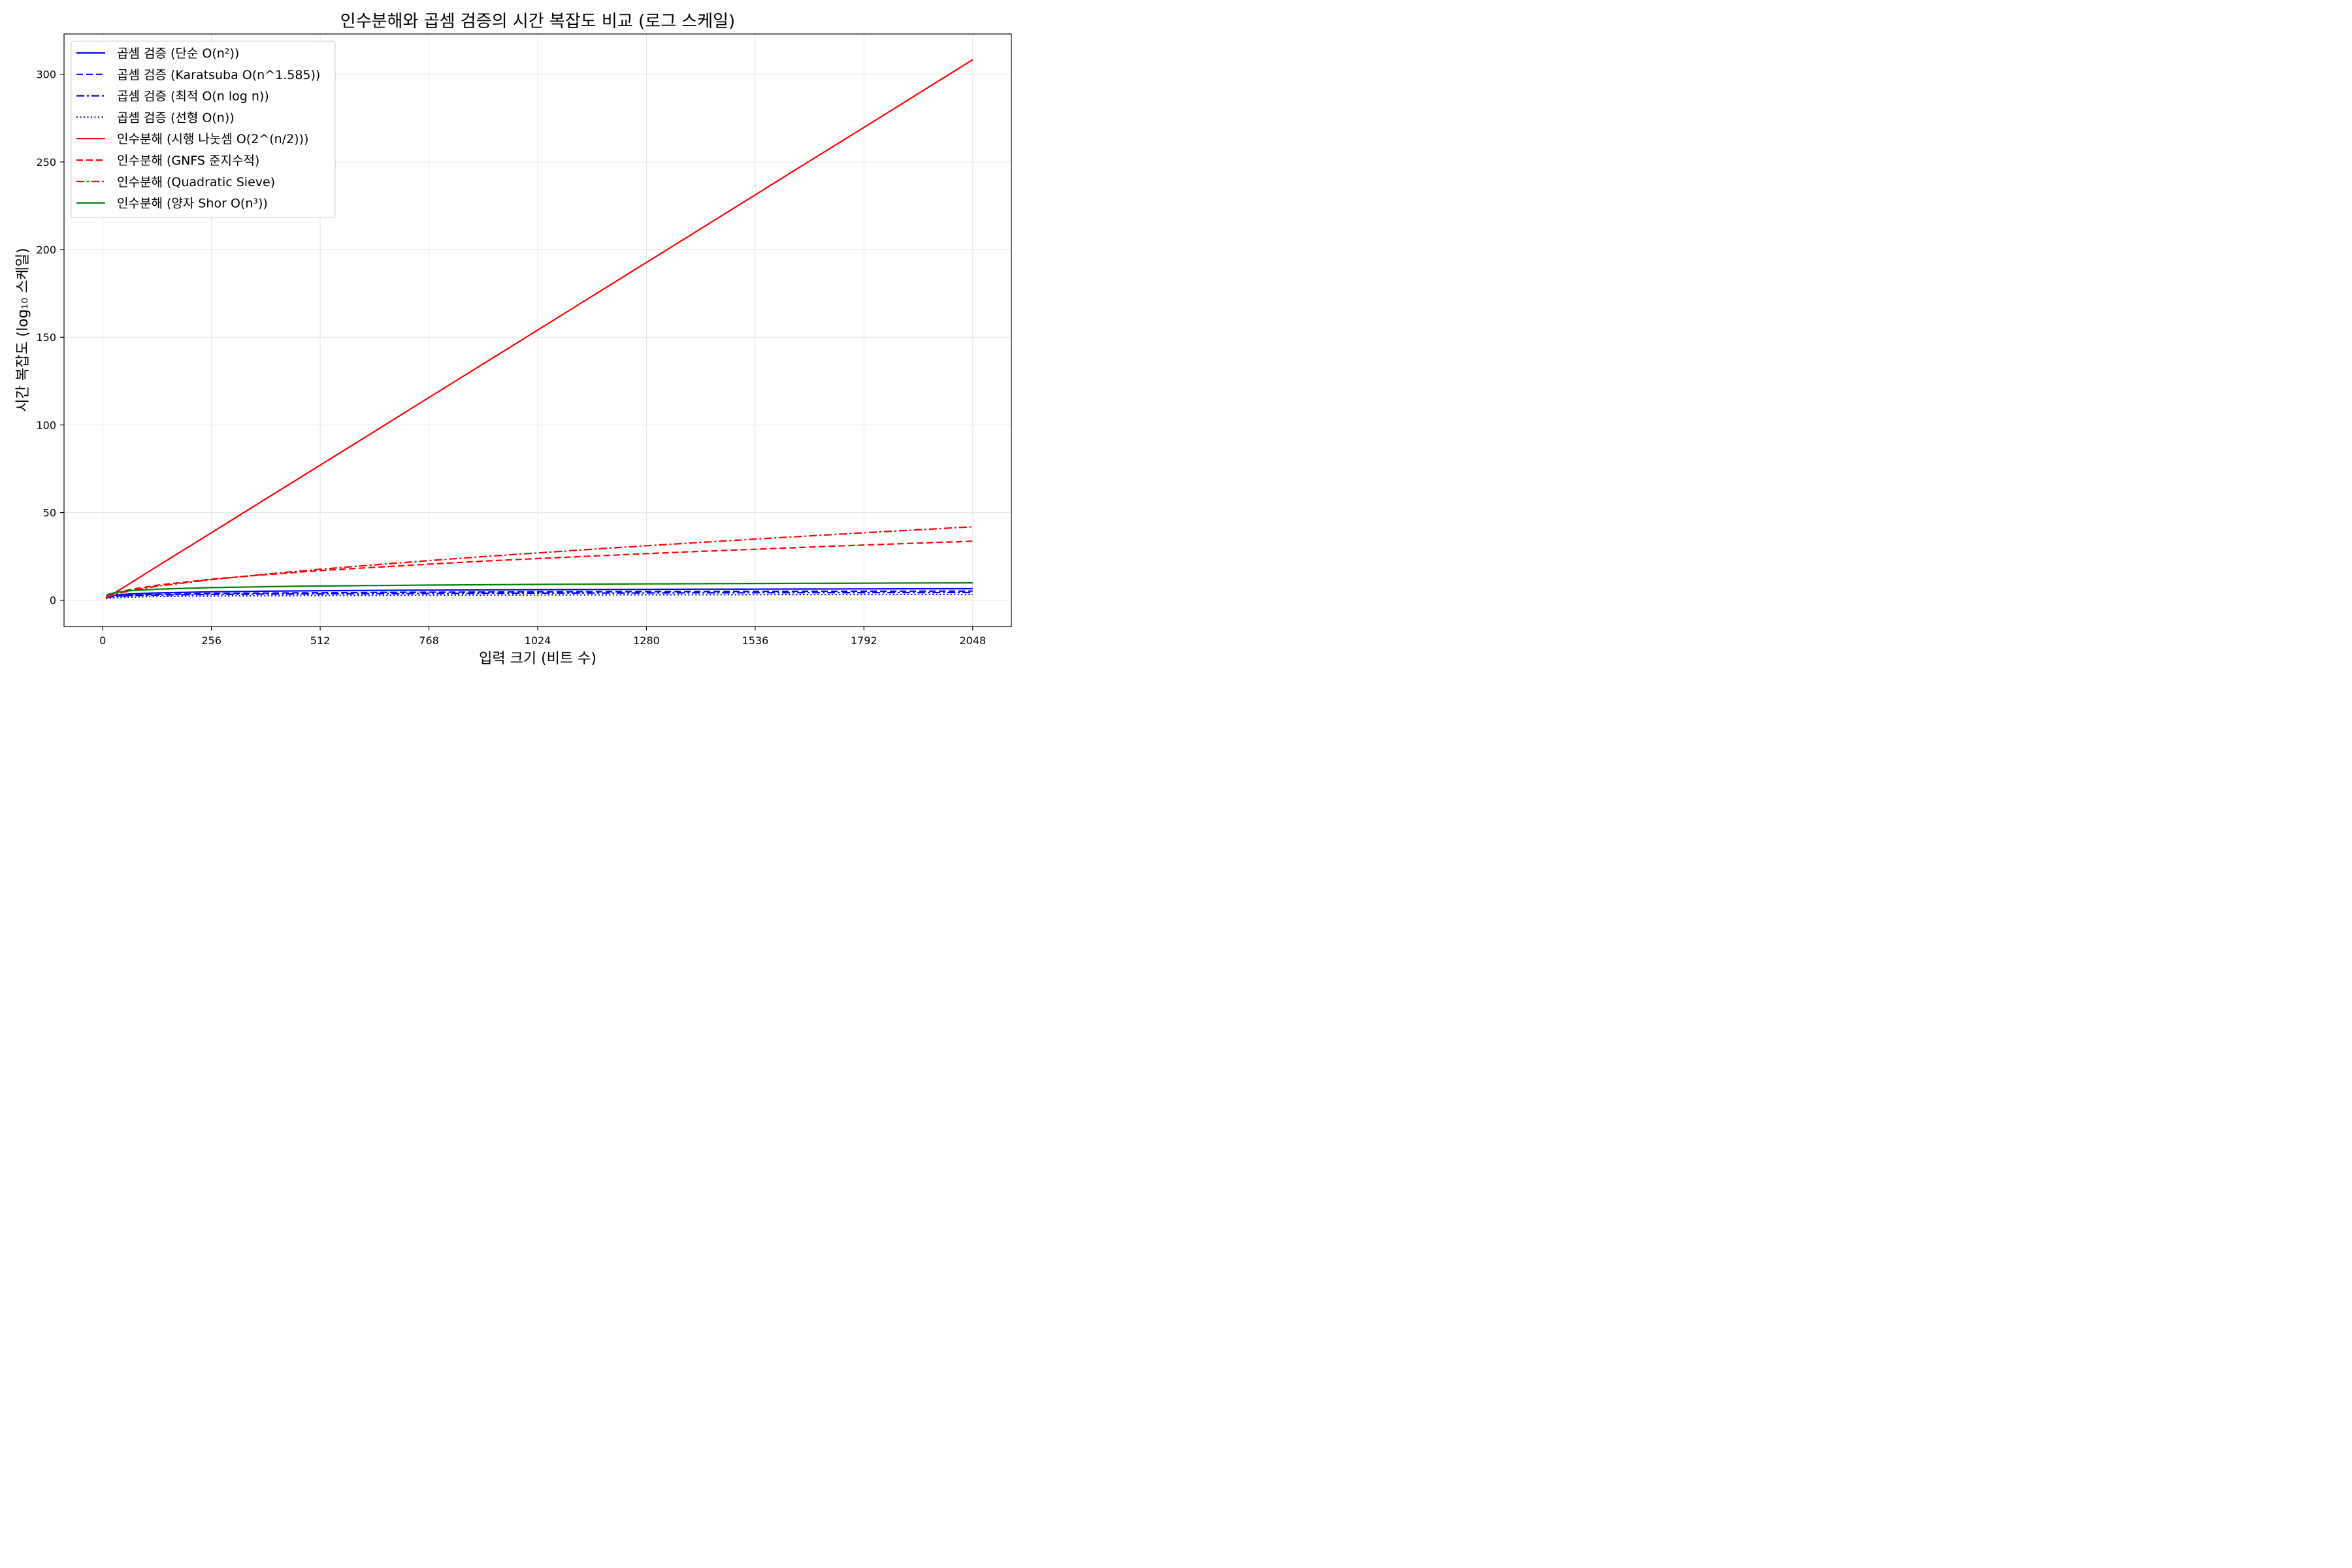 This screenshot has width=2352, height=1568. I want to click on y-axis-label: 시간 복잡도 (log₁₀ 스케일), so click(23, 330).